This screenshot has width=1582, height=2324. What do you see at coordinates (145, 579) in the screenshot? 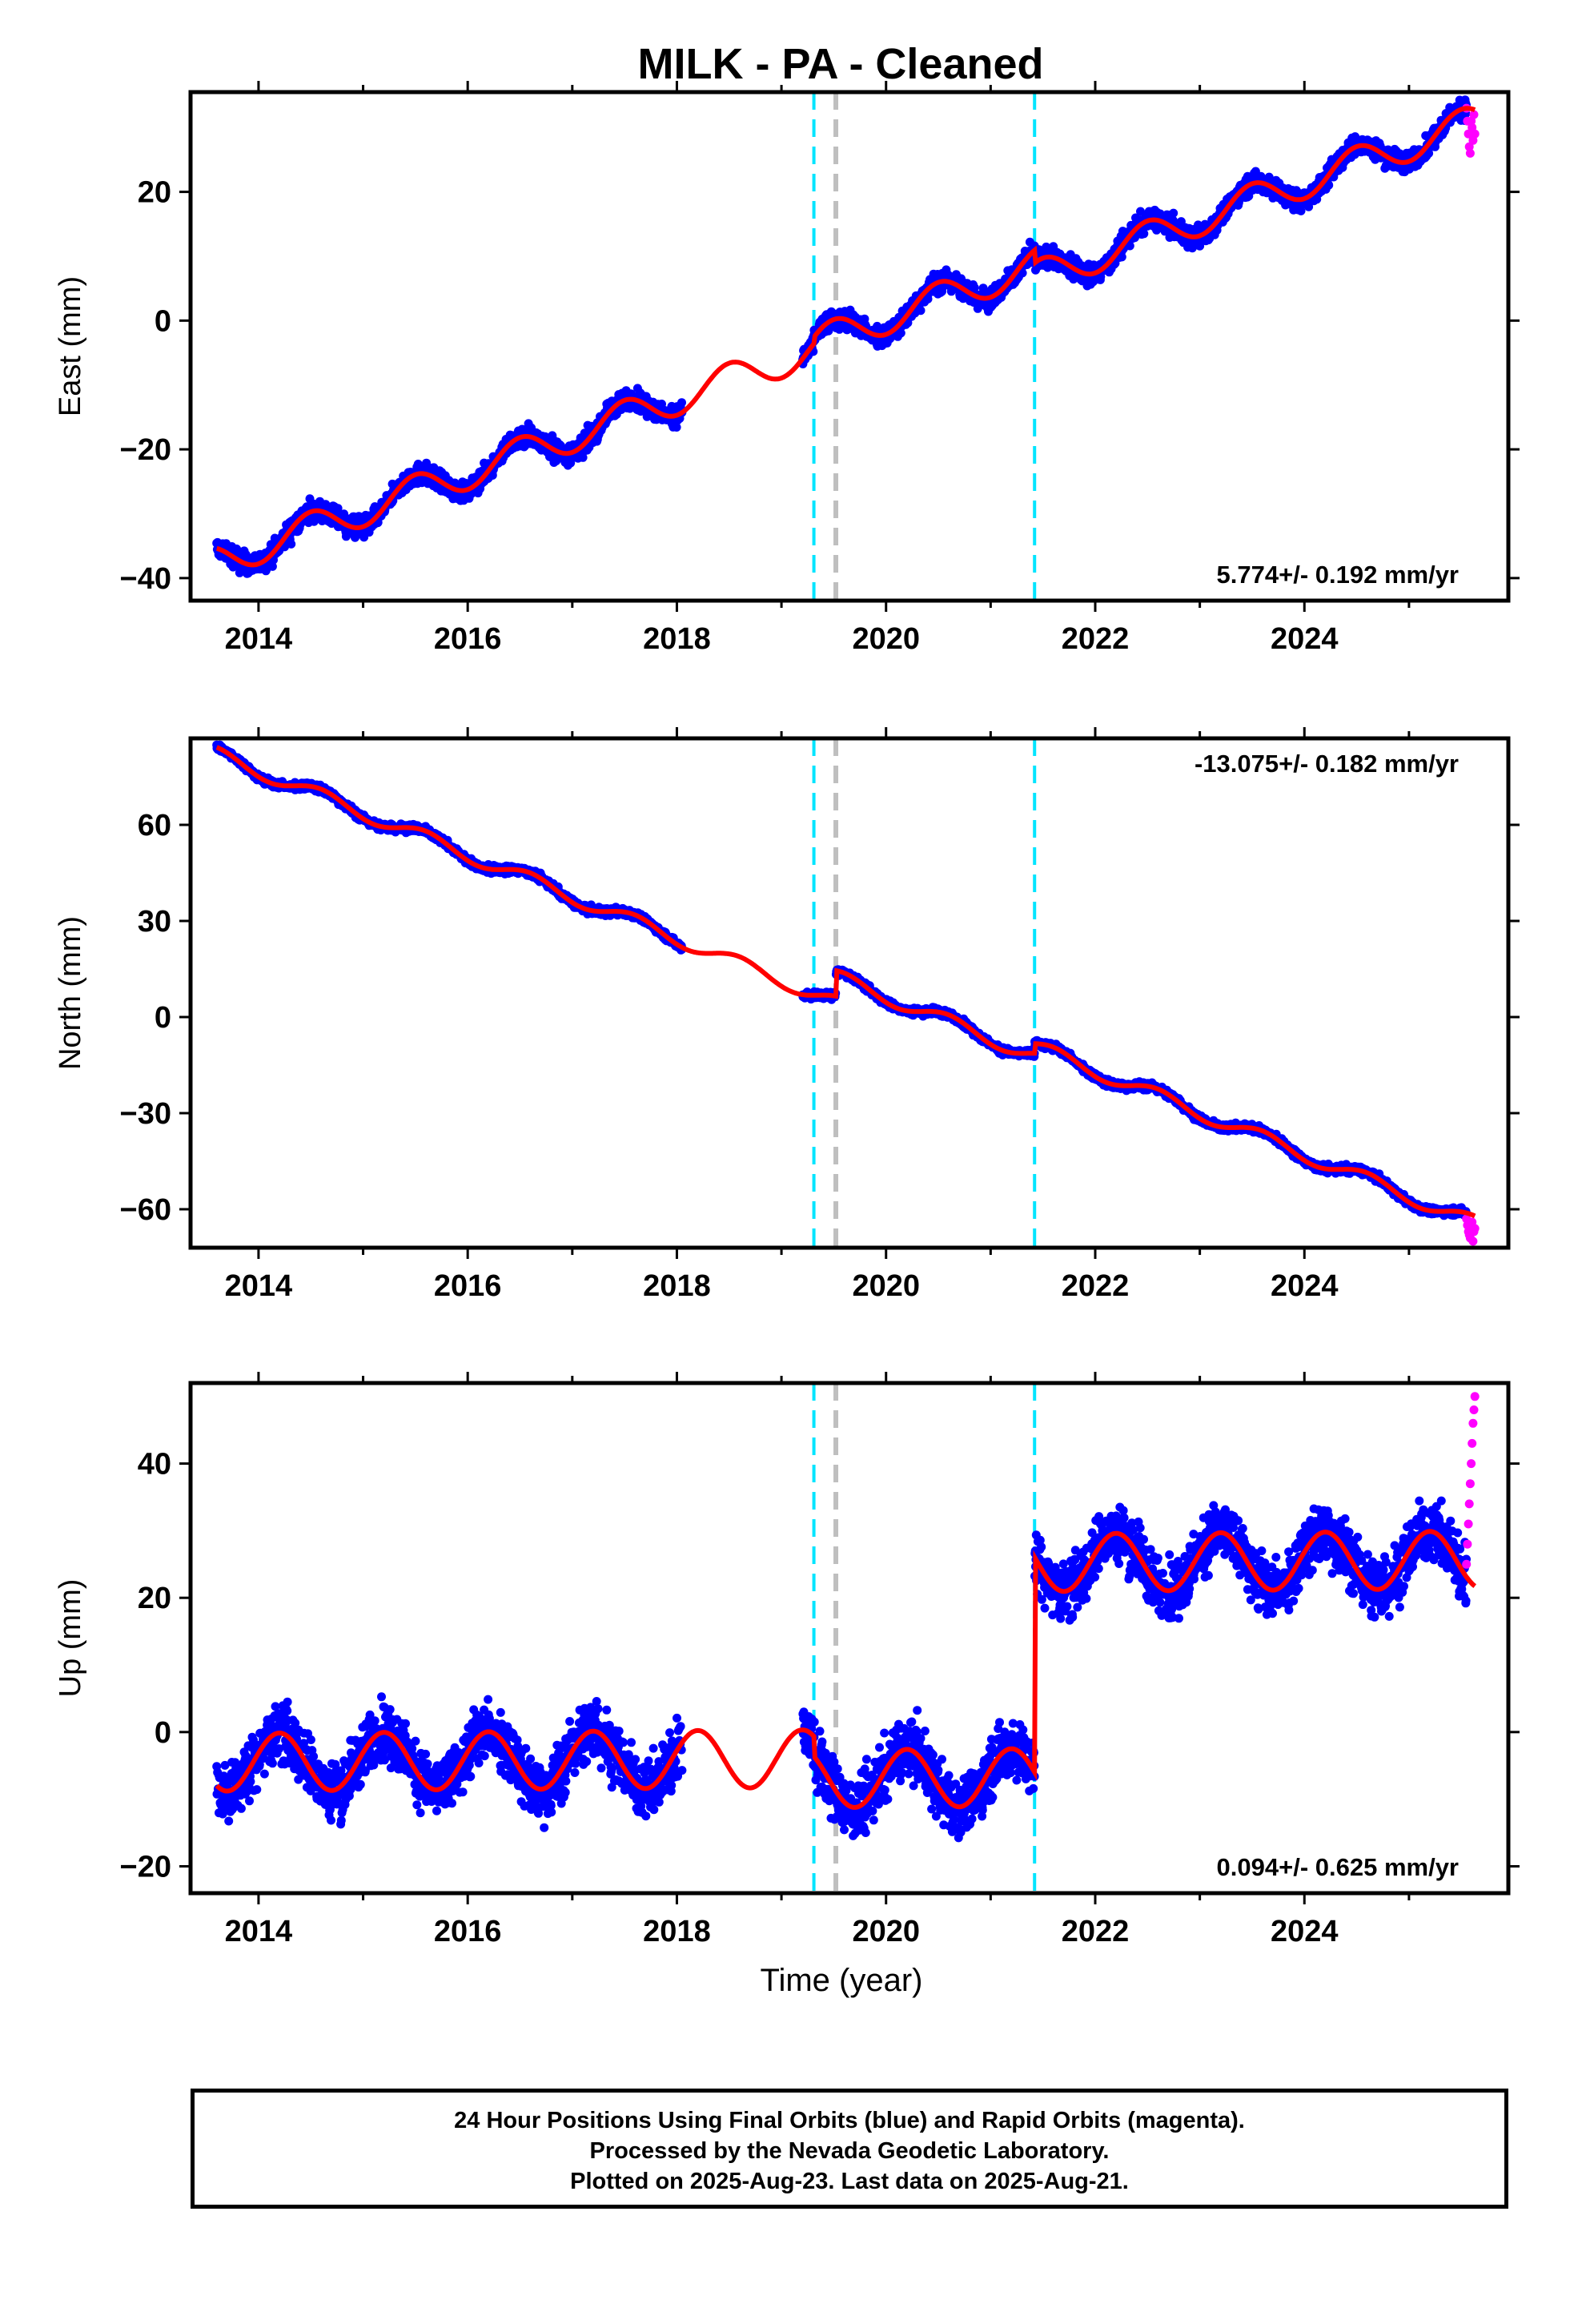
I see `y-tick-label: −40` at bounding box center [145, 579].